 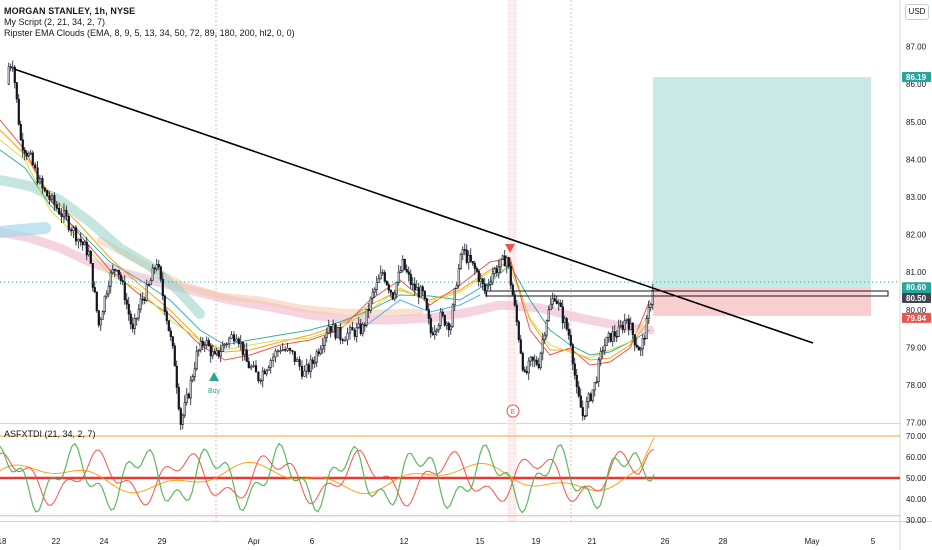 I want to click on price-tag-label: 80.60, so click(x=916, y=287).